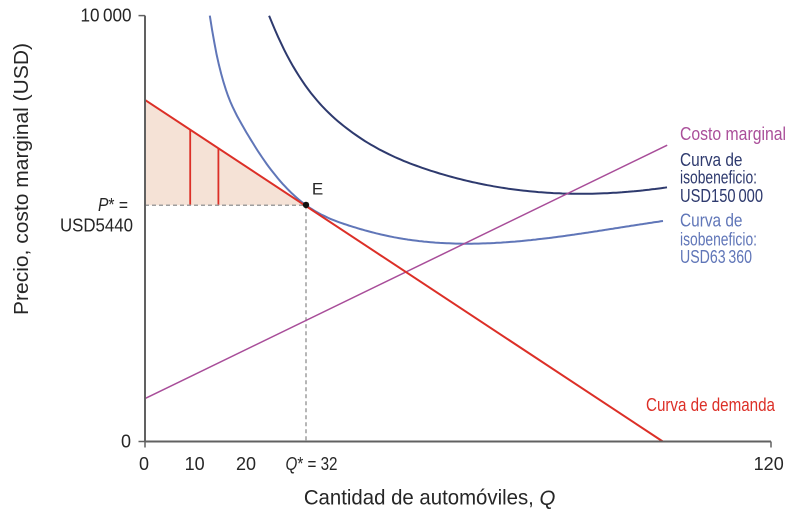  I want to click on svg-text: 10, so click(195, 464).